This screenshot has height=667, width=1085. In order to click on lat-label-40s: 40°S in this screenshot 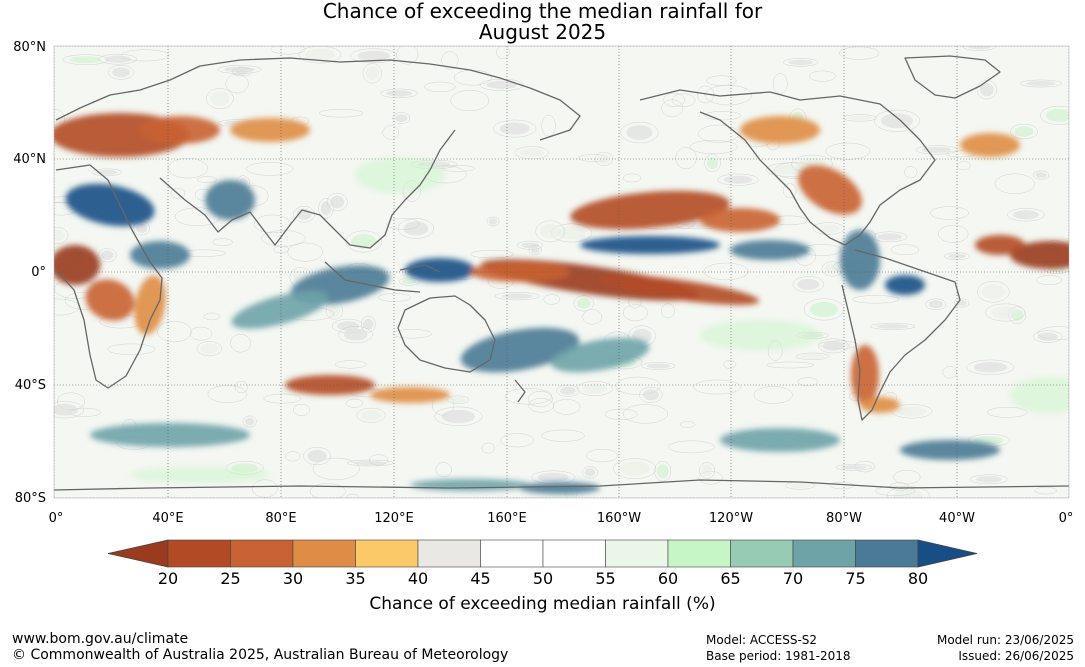, I will do `click(30, 385)`.